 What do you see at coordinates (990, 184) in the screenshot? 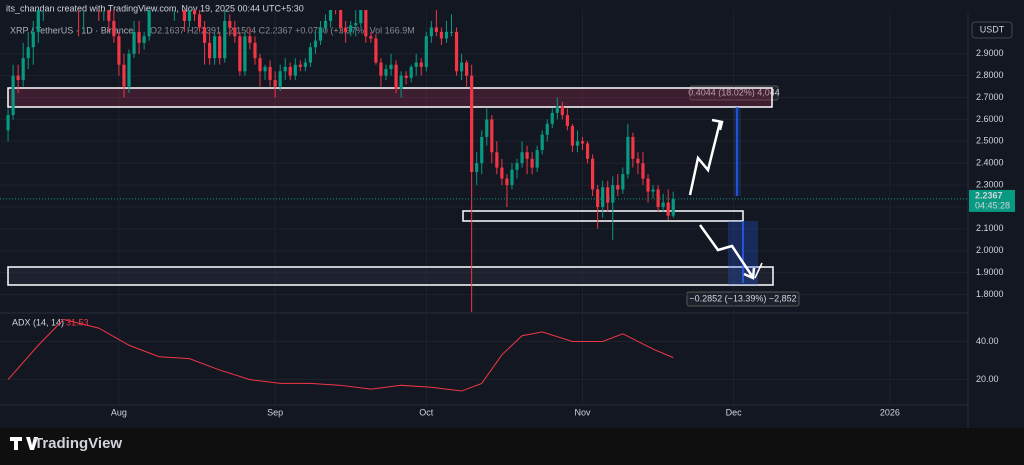
I see `y-tick-label: 2.3000` at bounding box center [990, 184].